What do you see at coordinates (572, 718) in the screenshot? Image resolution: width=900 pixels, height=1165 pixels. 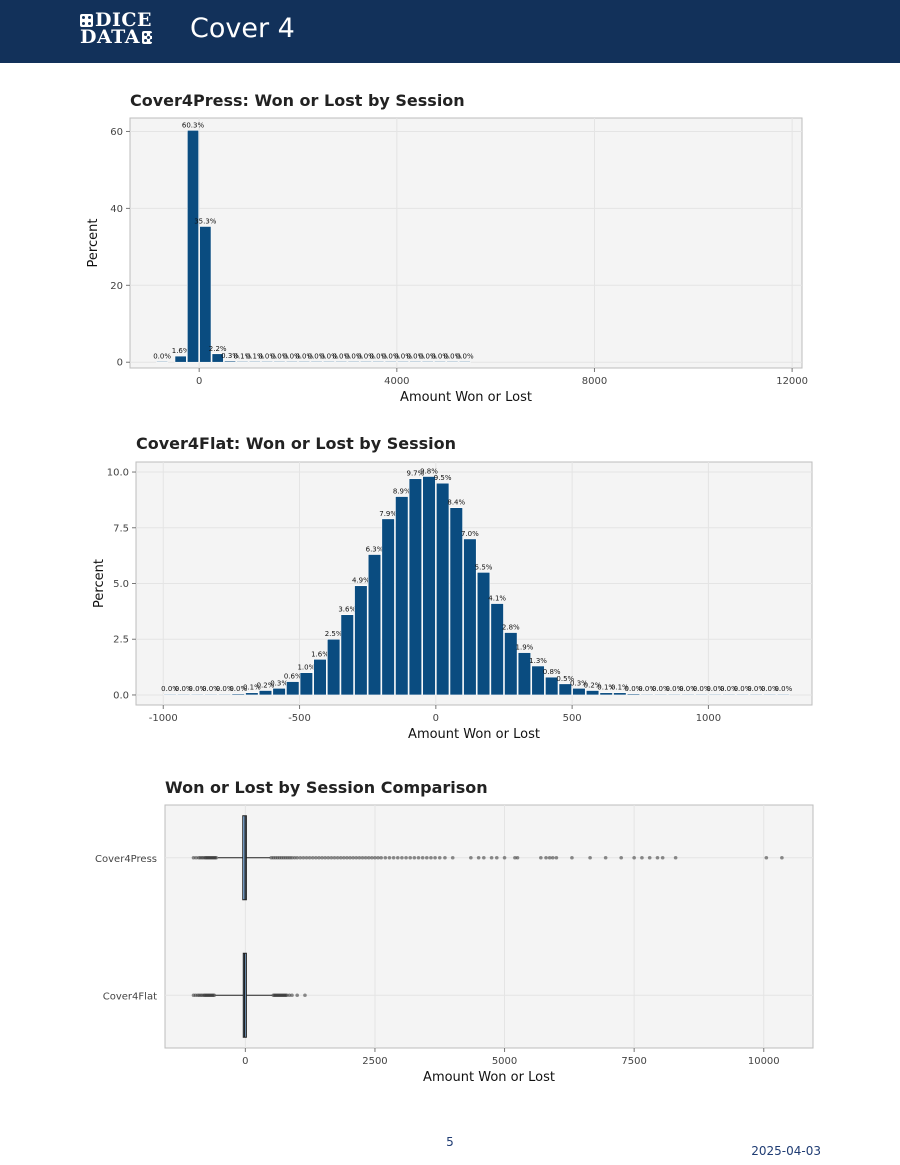 I see `x-tick-label: 500` at bounding box center [572, 718].